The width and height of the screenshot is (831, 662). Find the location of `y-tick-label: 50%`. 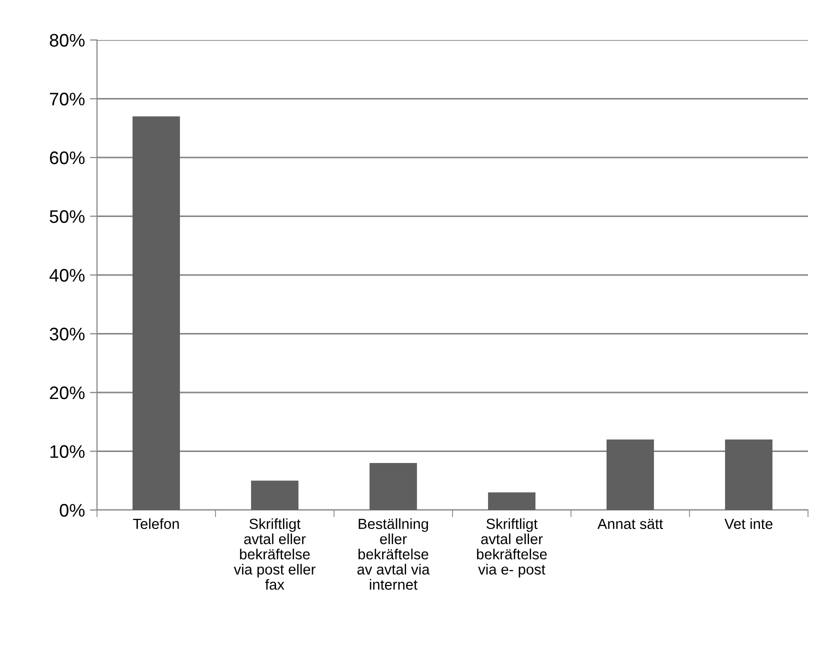

y-tick-label: 50% is located at coordinates (67, 216).